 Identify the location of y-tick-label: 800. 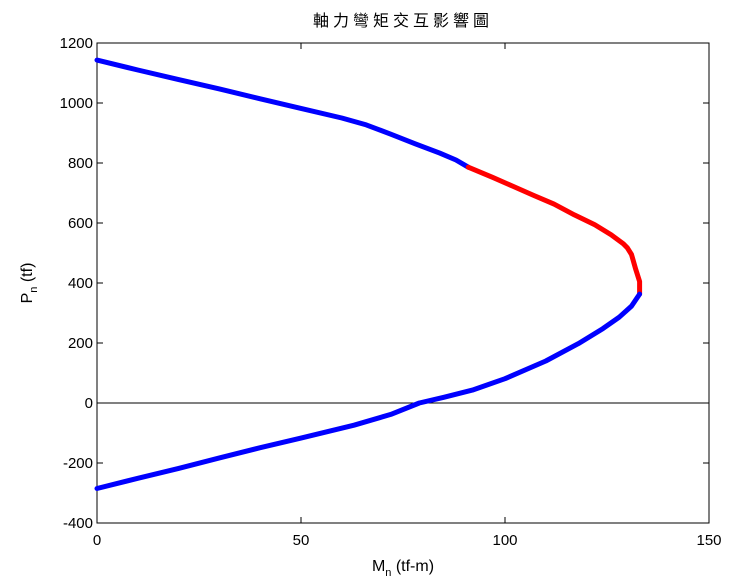
(80, 163).